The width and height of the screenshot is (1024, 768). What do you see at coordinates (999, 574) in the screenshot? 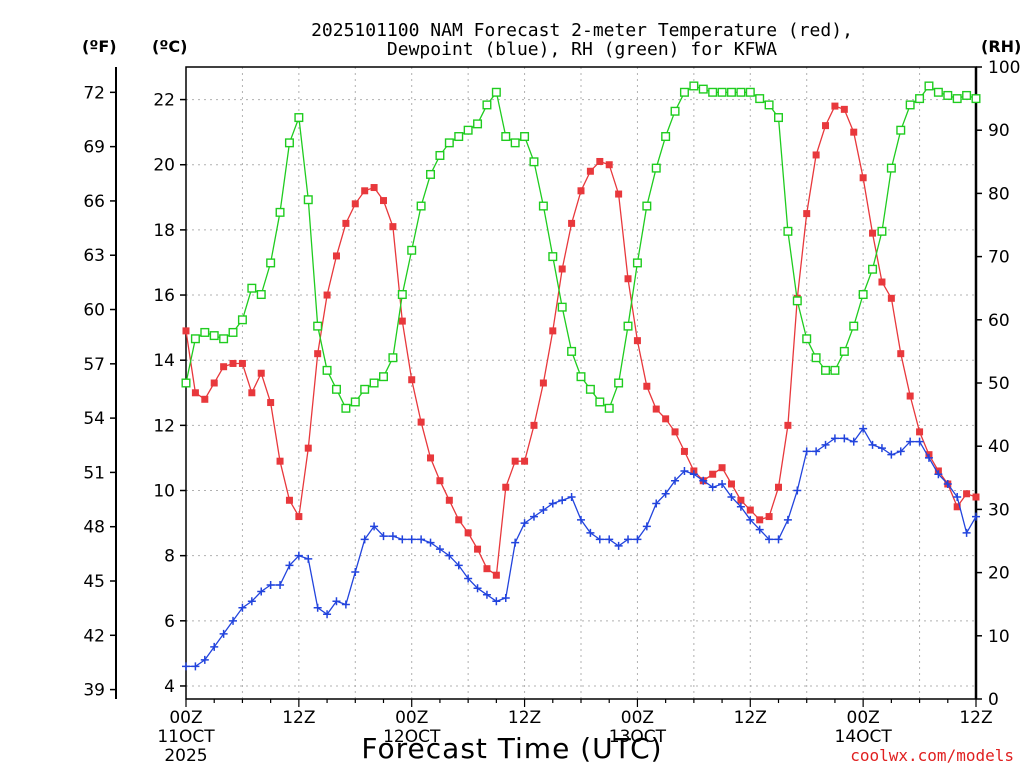
I see `rh-tick-label: 20` at bounding box center [999, 574].